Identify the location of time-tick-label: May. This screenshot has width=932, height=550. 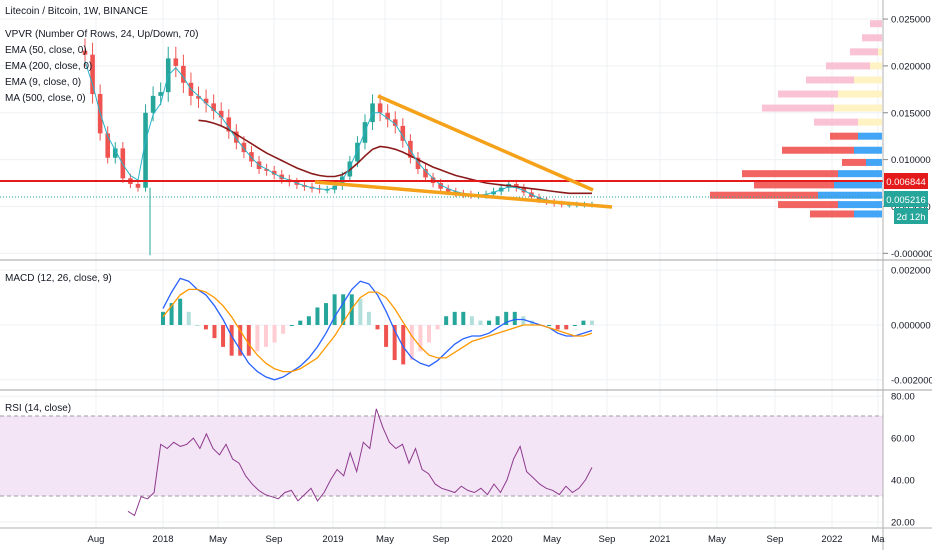
(717, 539).